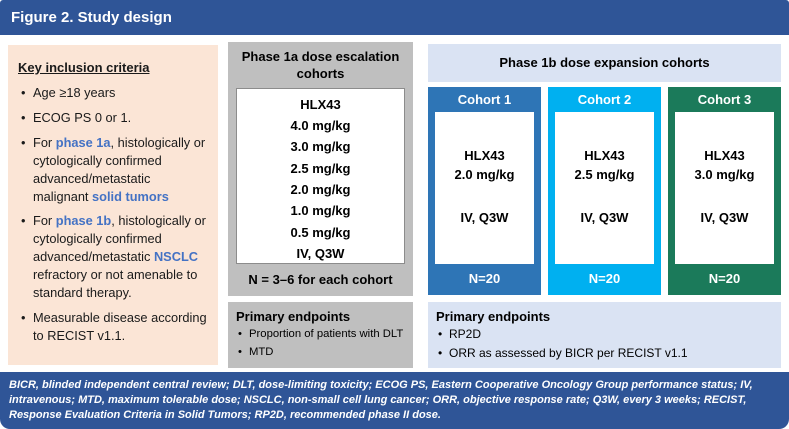 This screenshot has width=789, height=429. Describe the element at coordinates (293, 316) in the screenshot. I see `phase1a-endpoints-heading: Primary endpoints` at that location.